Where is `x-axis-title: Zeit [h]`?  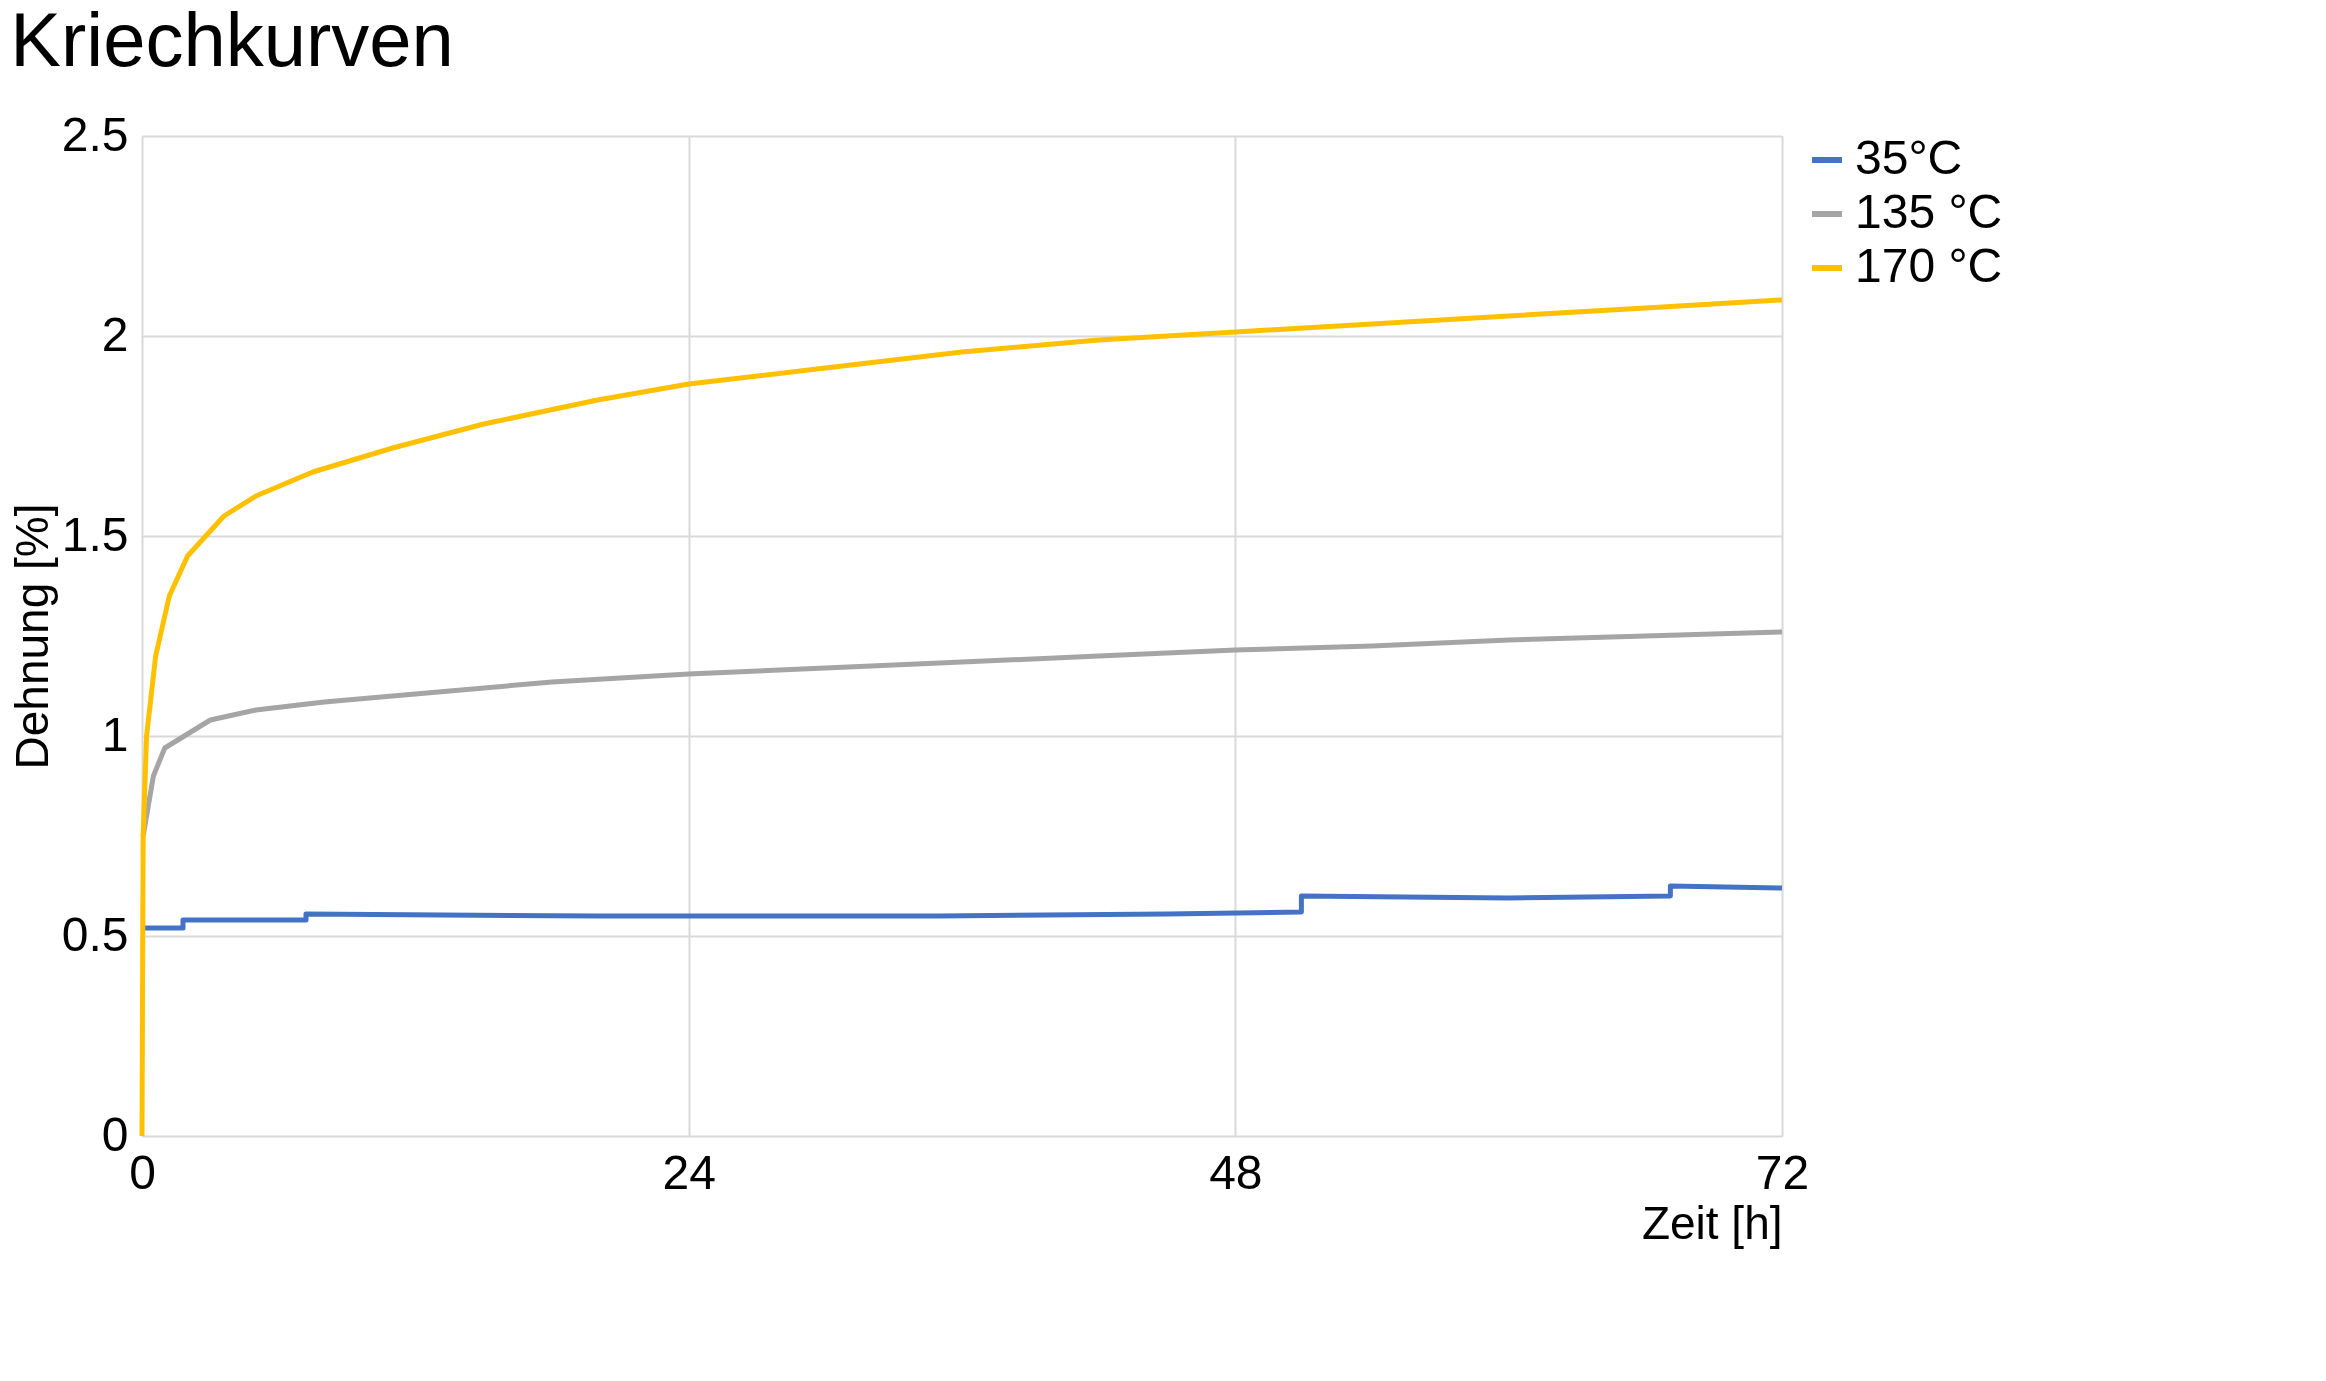
x-axis-title: Zeit [h] is located at coordinates (1712, 1222).